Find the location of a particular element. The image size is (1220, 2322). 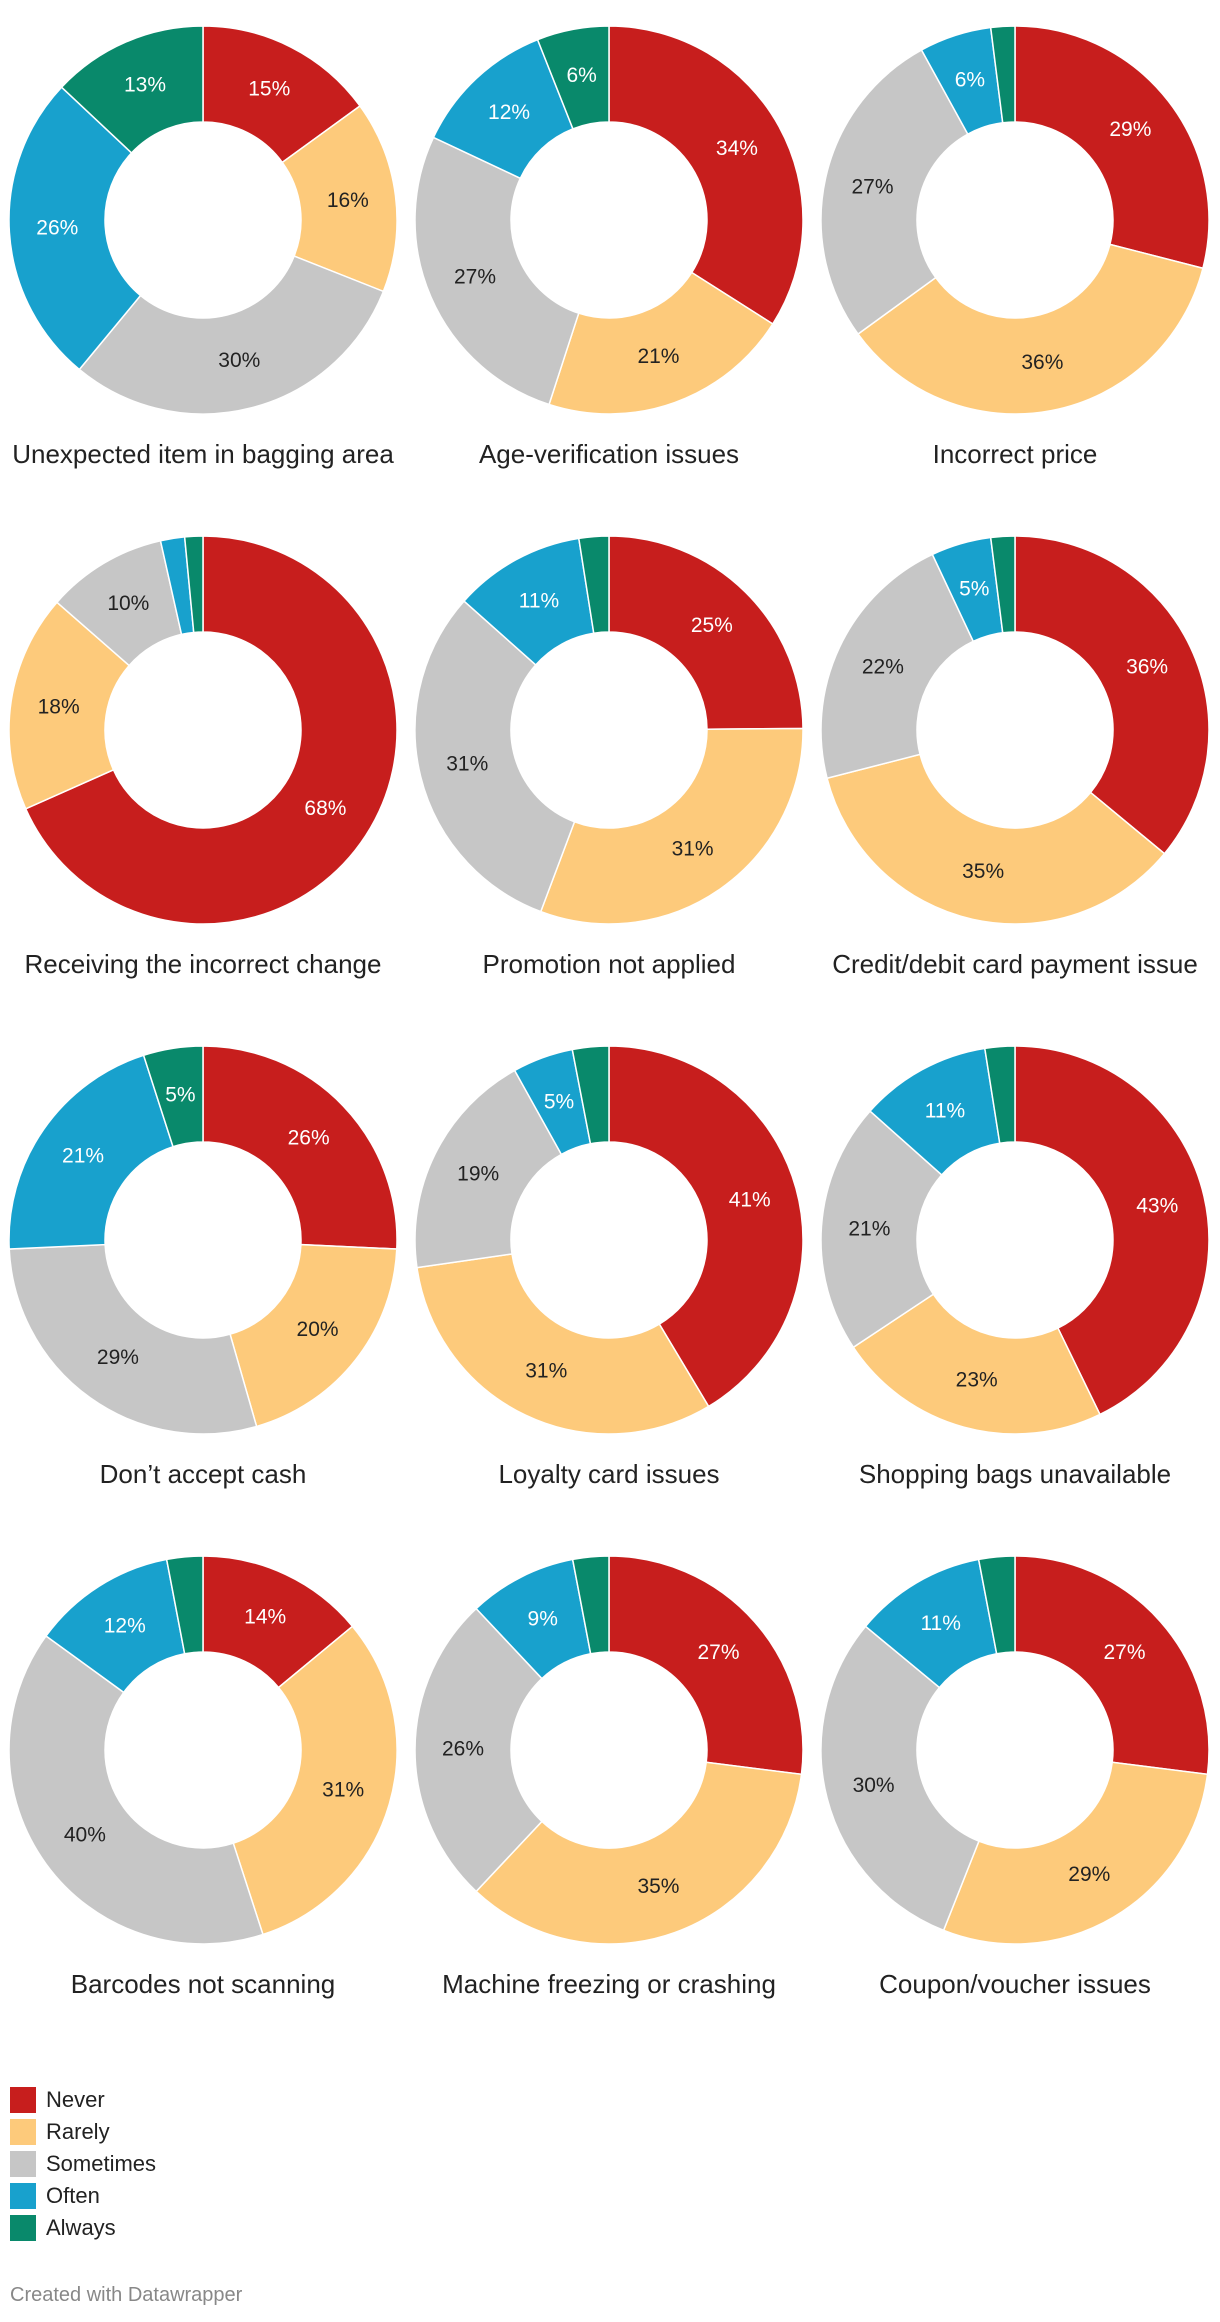

donut-svg: 27% 35% 26% 9% is located at coordinates (609, 1750).